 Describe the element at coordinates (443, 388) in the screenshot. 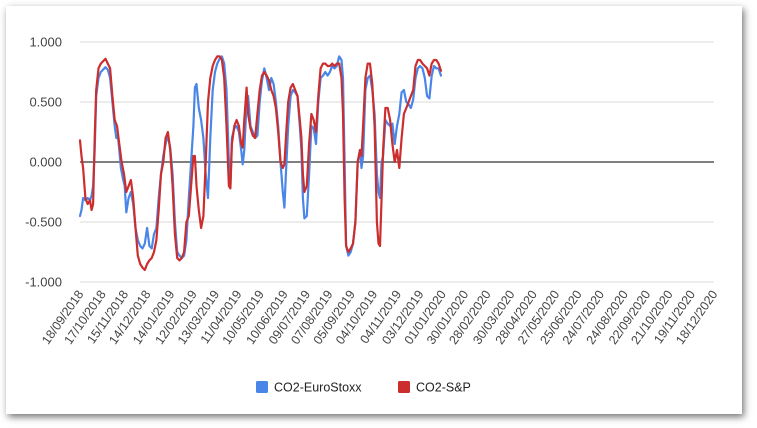

I see `legend-label: CO2-S&P` at that location.